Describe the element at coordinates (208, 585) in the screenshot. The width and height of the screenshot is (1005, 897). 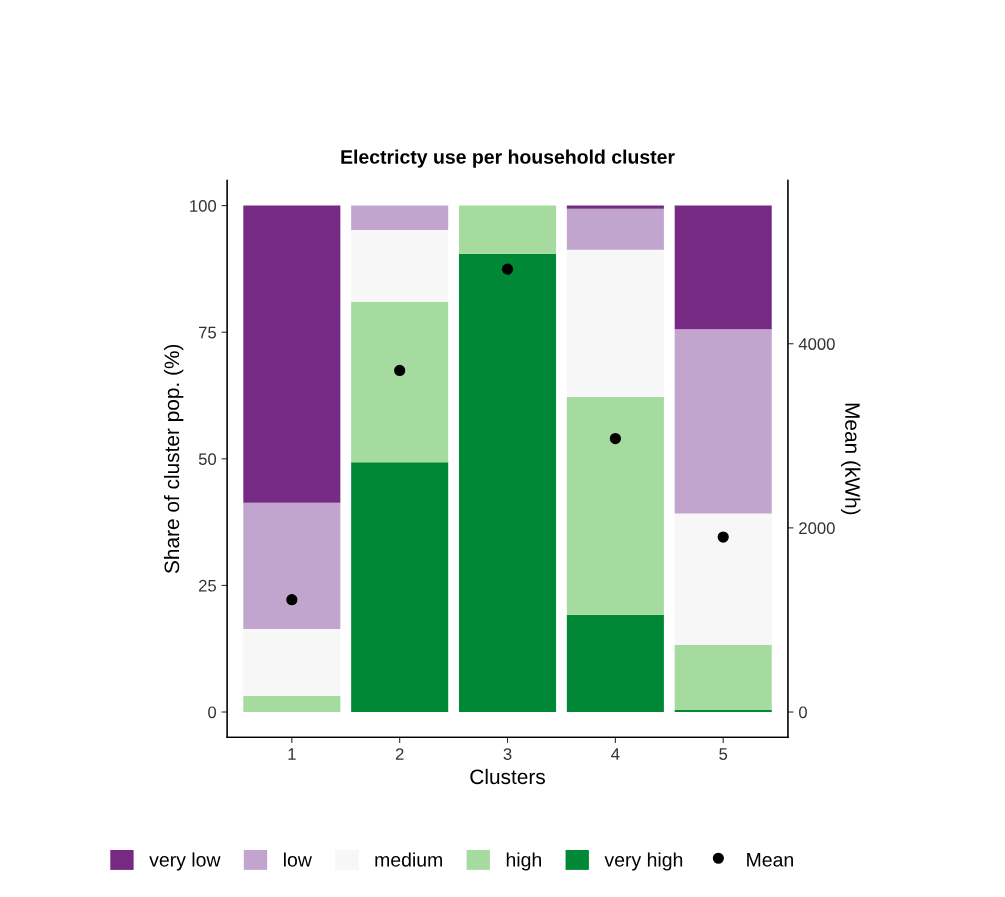
I see `y-tick-label: 25` at that location.